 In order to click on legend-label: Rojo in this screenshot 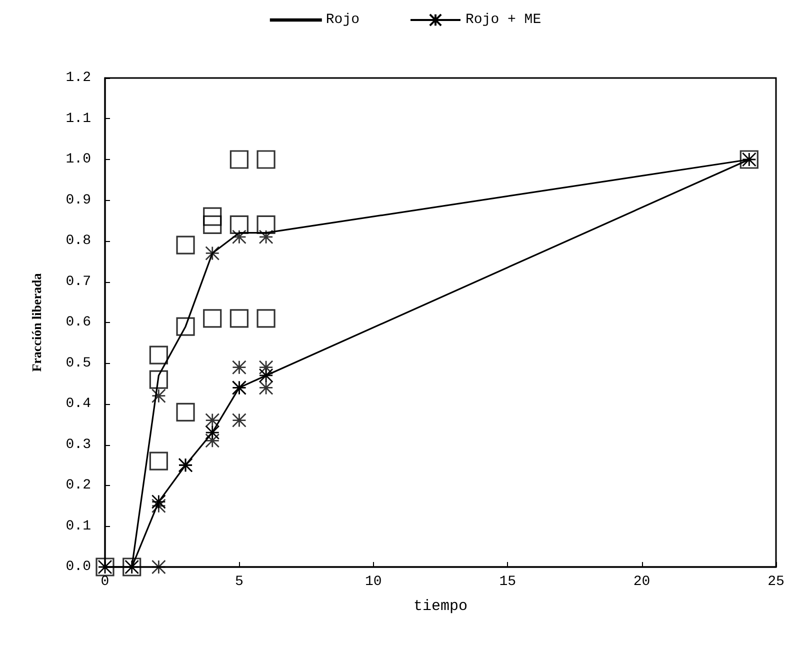, I will do `click(343, 20)`.